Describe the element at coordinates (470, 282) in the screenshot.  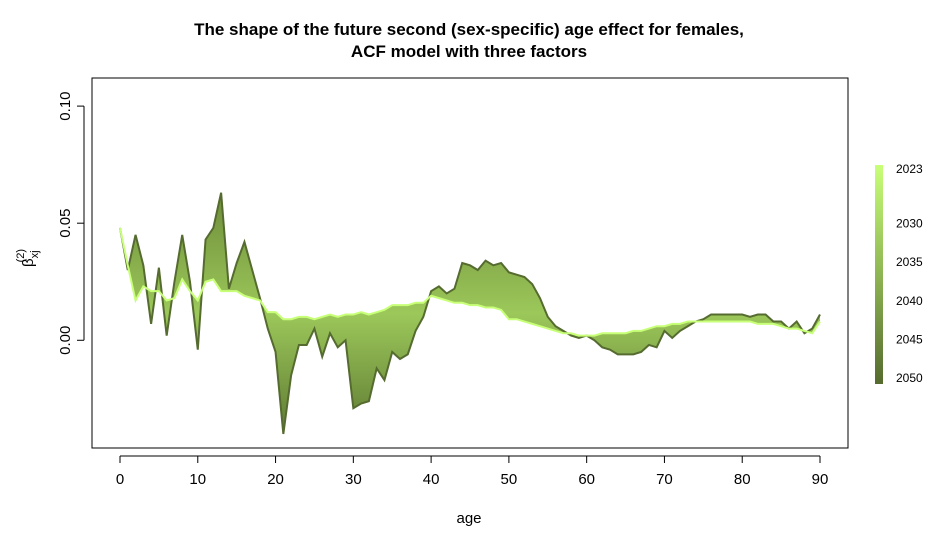
I see `series-line` at that location.